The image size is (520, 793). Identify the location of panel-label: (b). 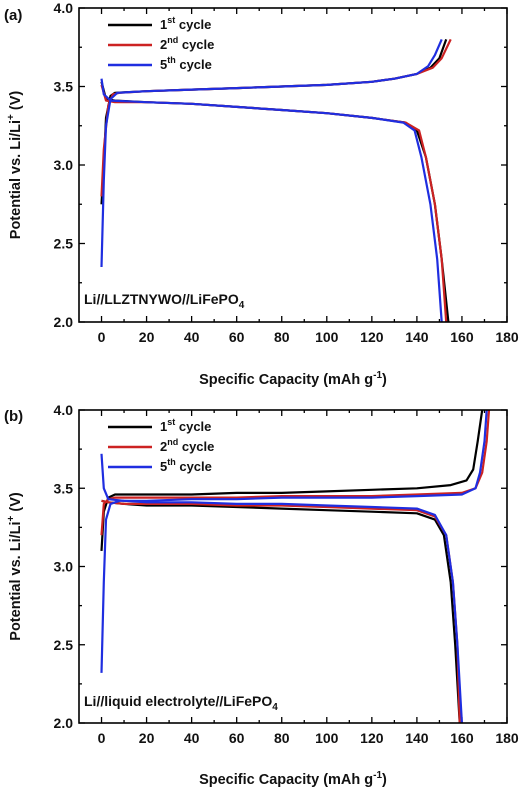
(13, 416).